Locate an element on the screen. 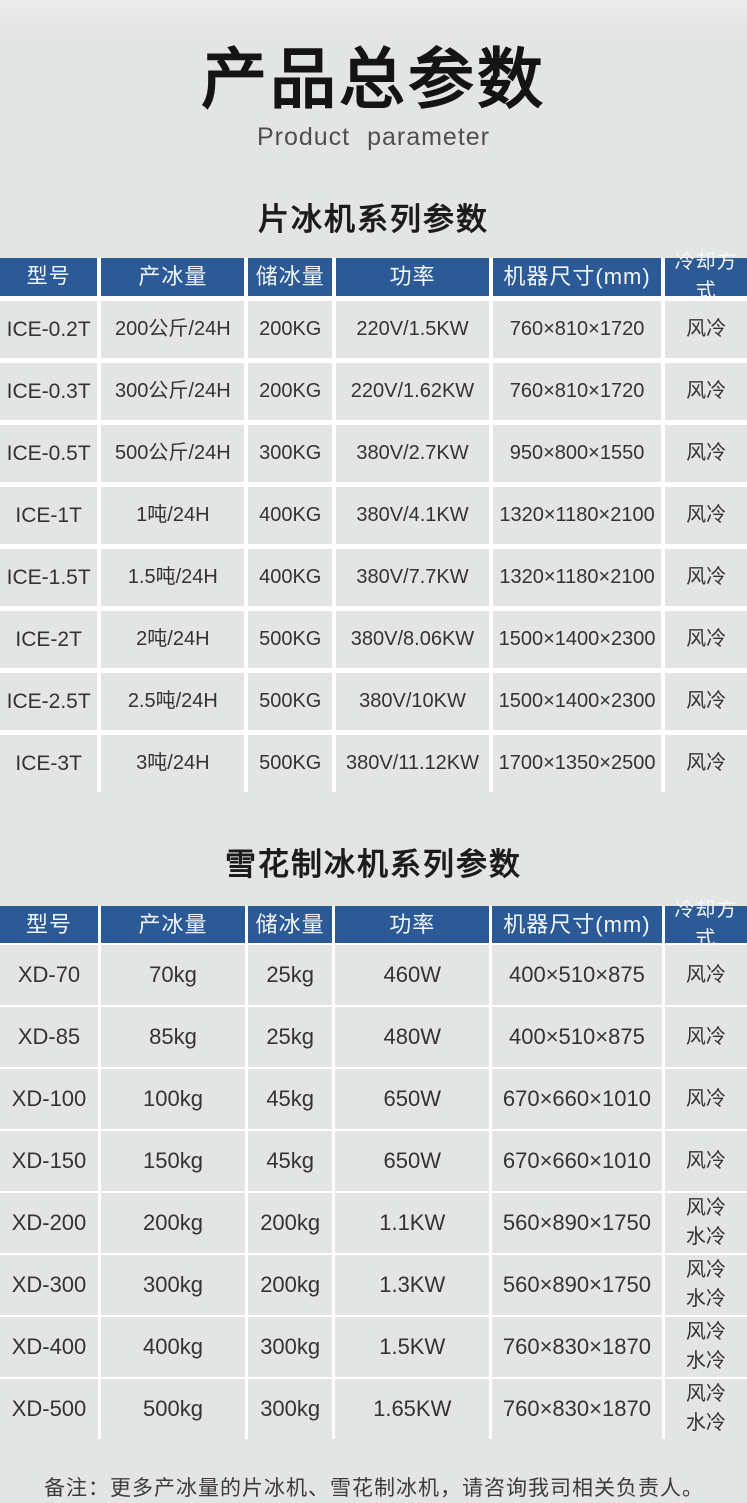 Image resolution: width=747 pixels, height=1503 pixels. cell-power: 380V/4.1KW is located at coordinates (412, 516).